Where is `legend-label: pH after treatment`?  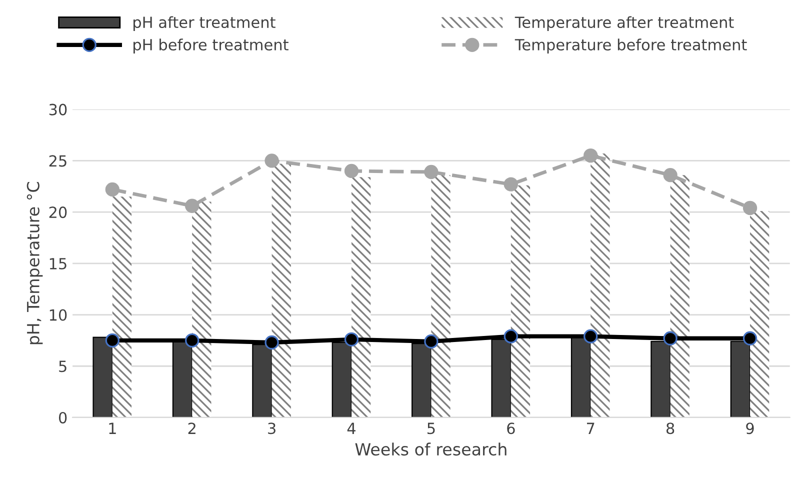 legend-label: pH after treatment is located at coordinates (205, 24).